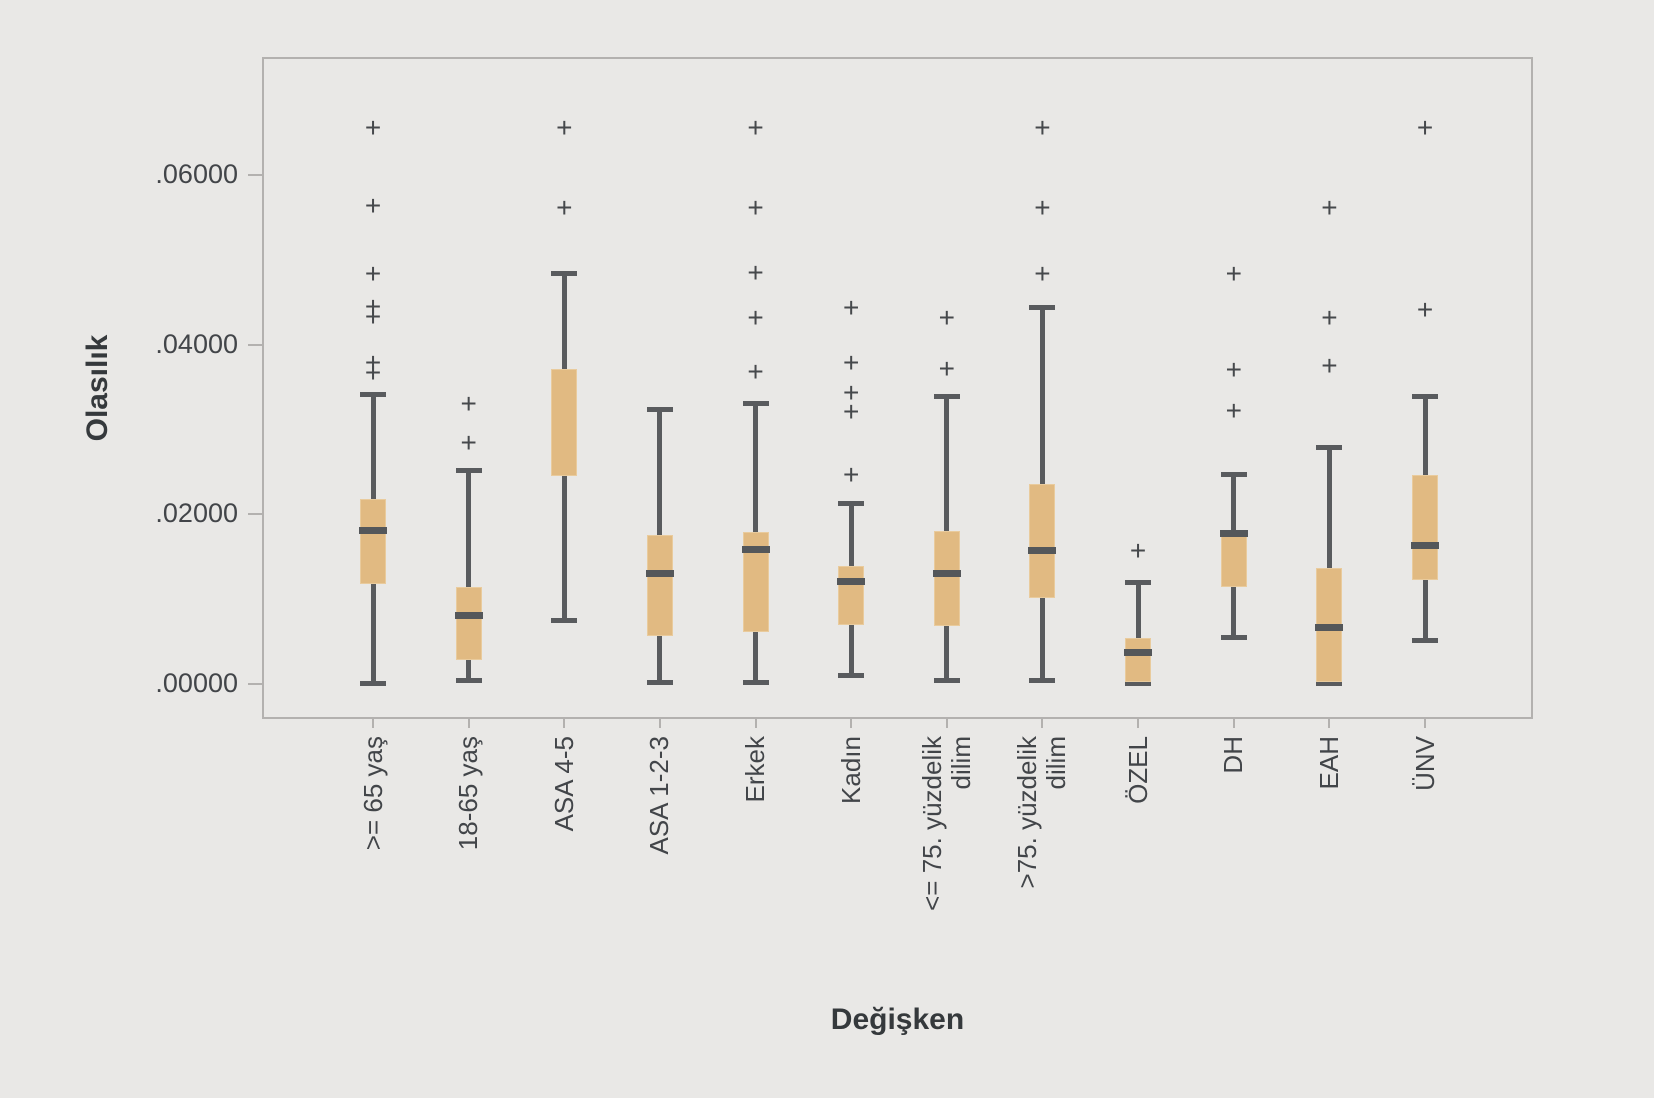 The height and width of the screenshot is (1098, 1654). What do you see at coordinates (196, 513) in the screenshot?
I see `y-tick-label: .02000` at bounding box center [196, 513].